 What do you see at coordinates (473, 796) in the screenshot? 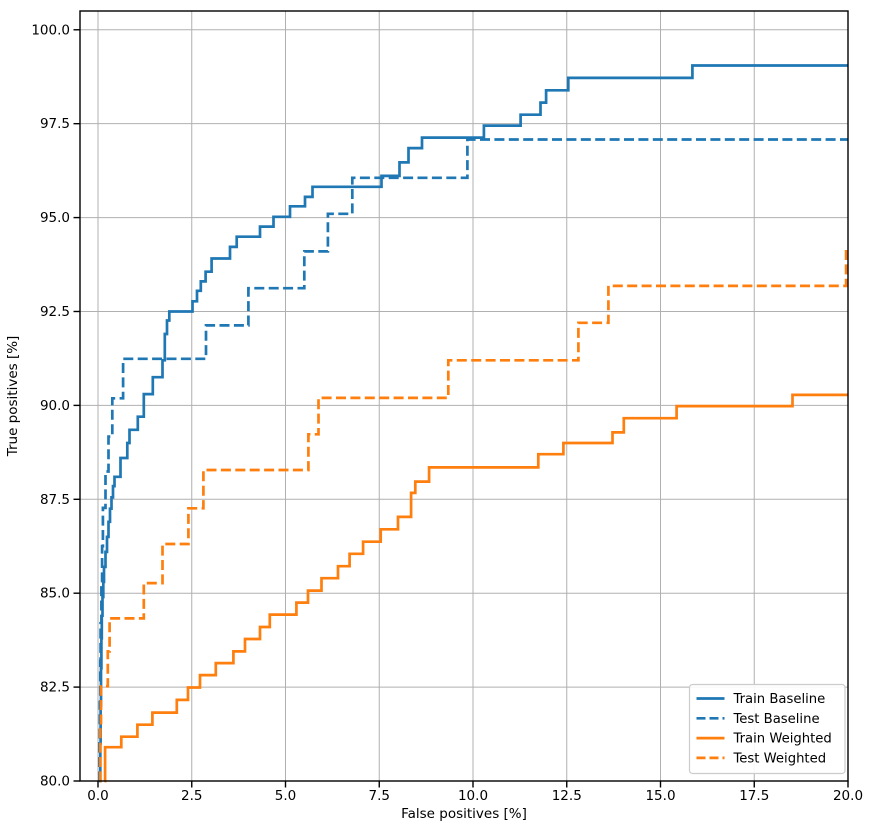
I see `x-tick-label: 10.0` at bounding box center [473, 796].